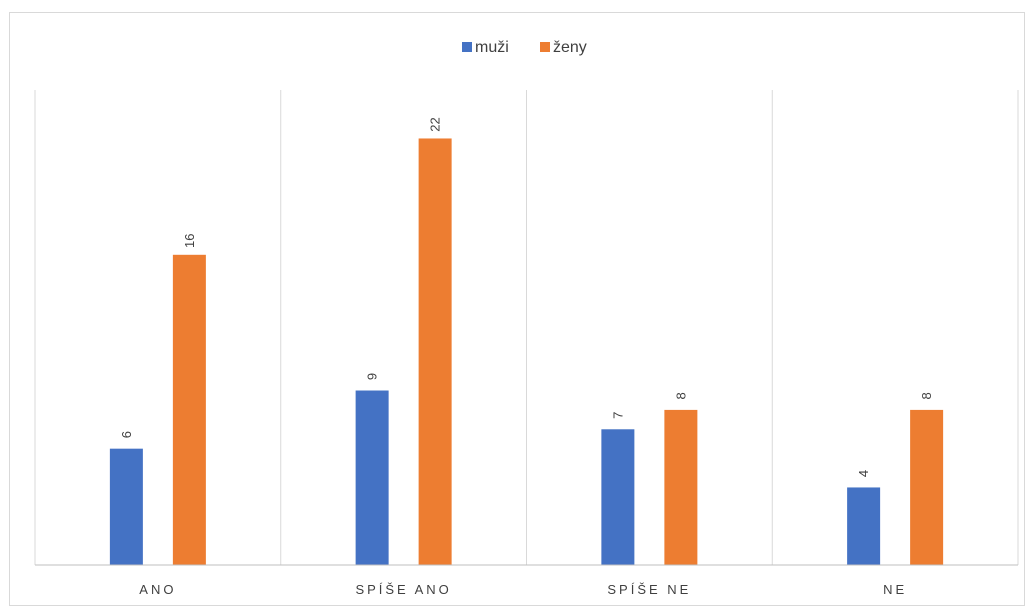 This screenshot has height=610, width=1036. Describe the element at coordinates (126, 506) in the screenshot. I see `bar-muži-ano` at that location.